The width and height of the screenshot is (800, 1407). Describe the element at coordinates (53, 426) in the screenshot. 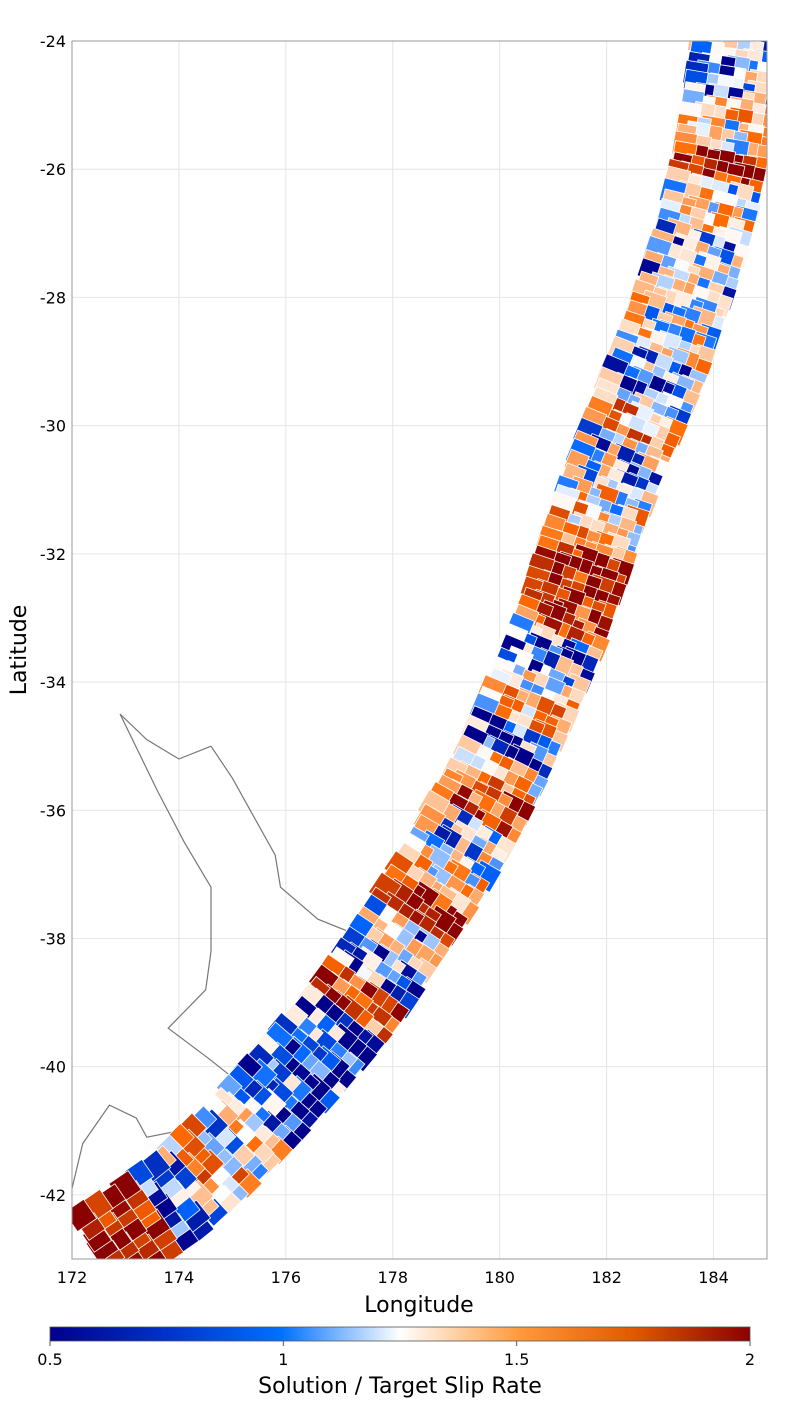

I see `y-tick-label: -30` at that location.